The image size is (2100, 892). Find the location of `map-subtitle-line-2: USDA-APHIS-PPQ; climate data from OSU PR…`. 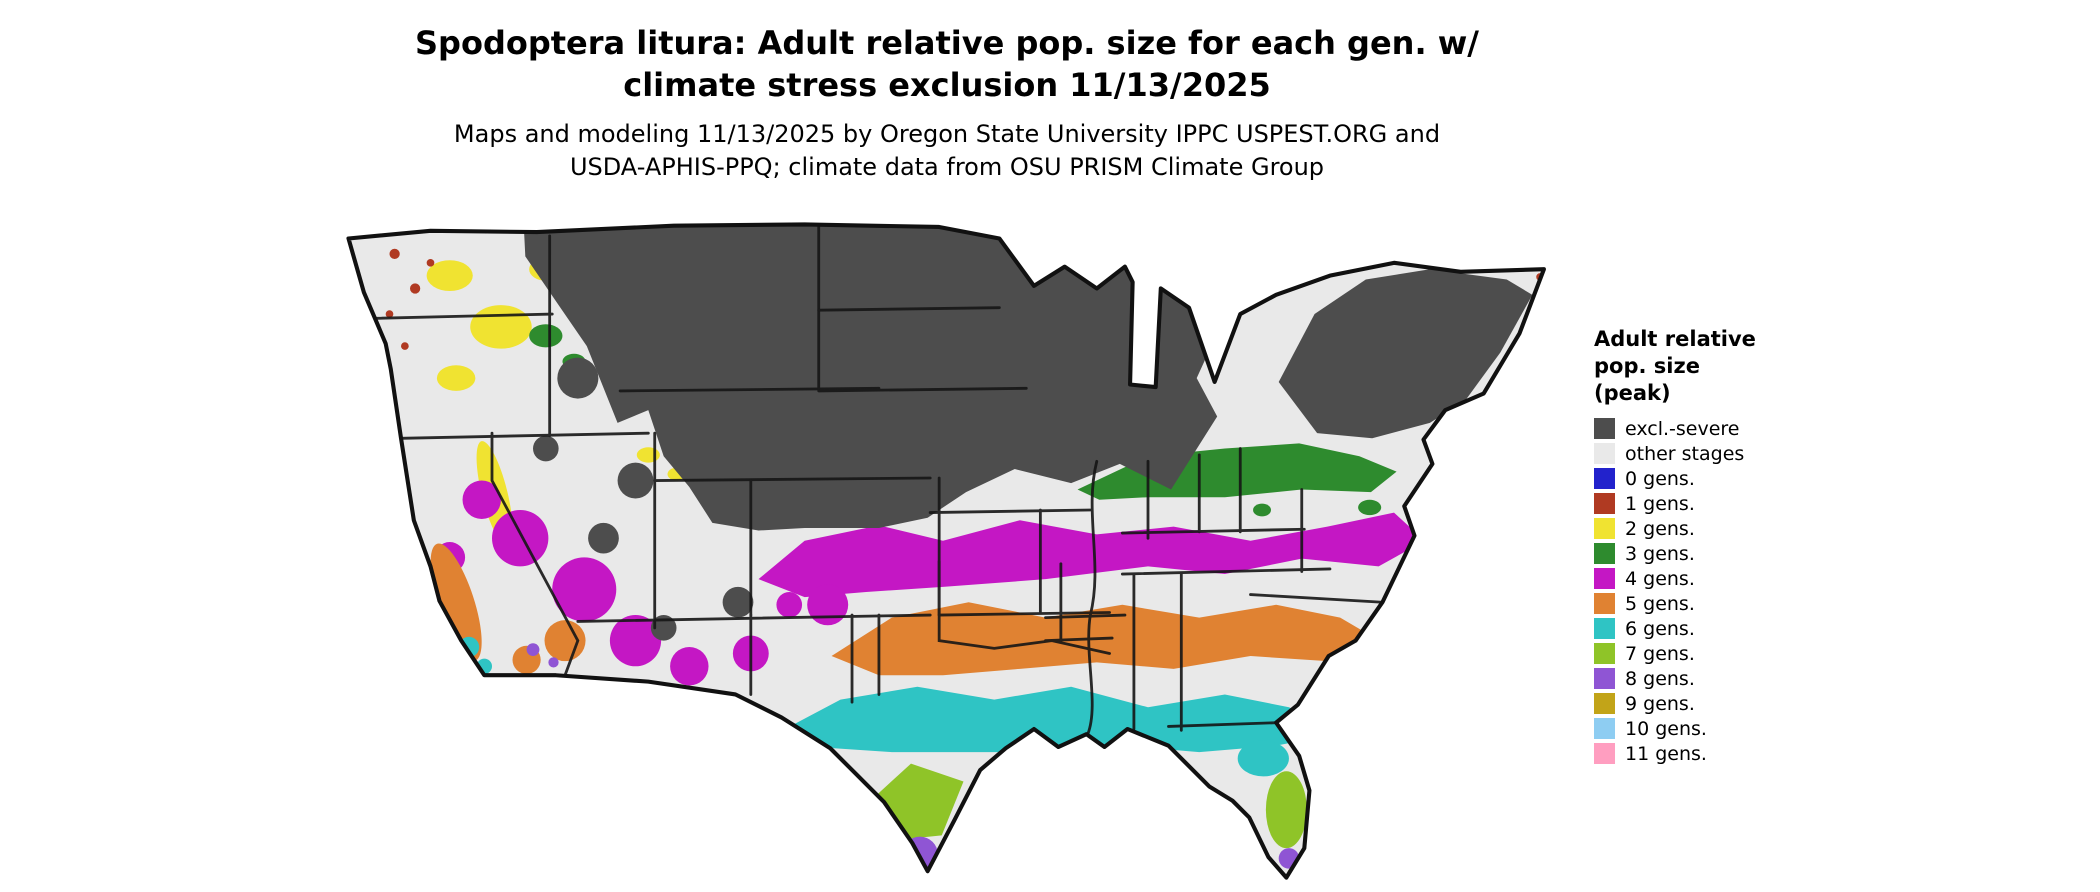

map-subtitle-line-2: USDA-APHIS-PPQ; climate data from OSU PR… is located at coordinates (947, 167).